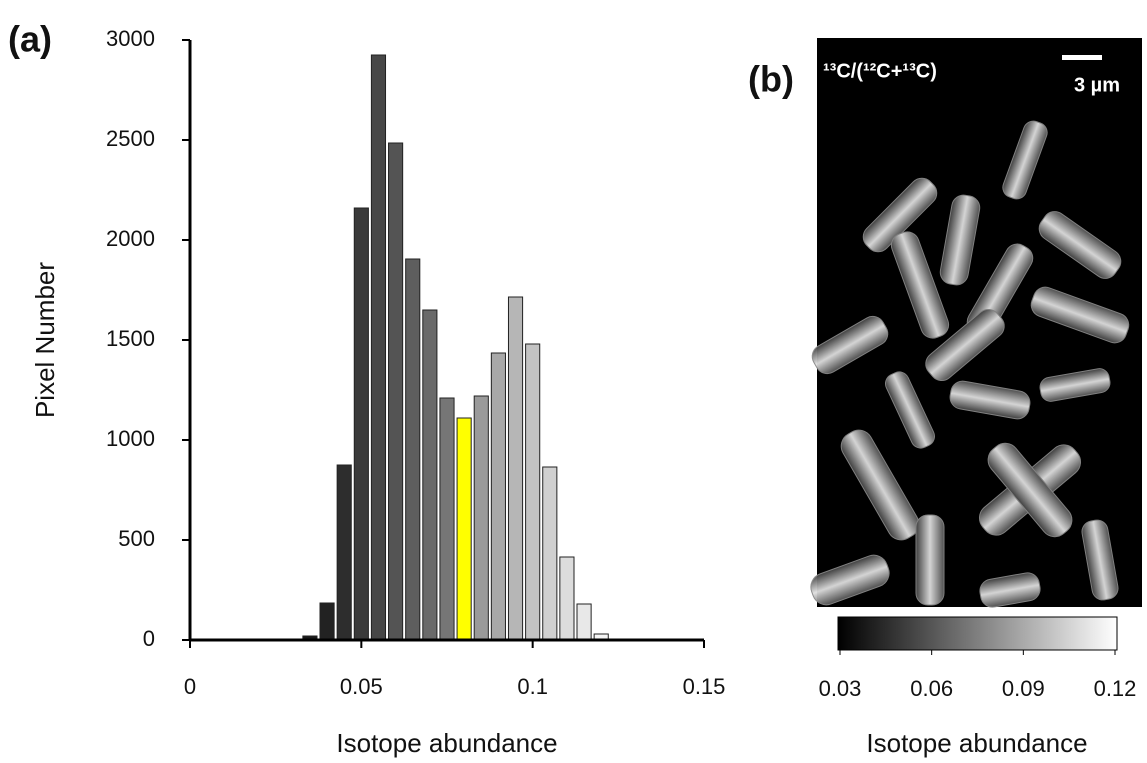 This screenshot has width=1147, height=763. What do you see at coordinates (532, 686) in the screenshot?
I see `x-tick-label: 0.1` at bounding box center [532, 686].